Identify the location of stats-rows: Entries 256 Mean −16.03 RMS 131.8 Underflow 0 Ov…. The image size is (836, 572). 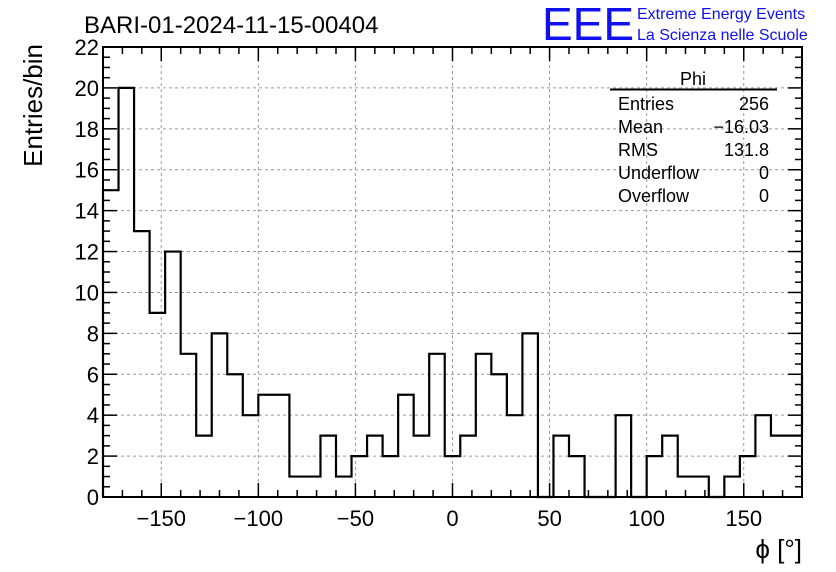
(693, 150).